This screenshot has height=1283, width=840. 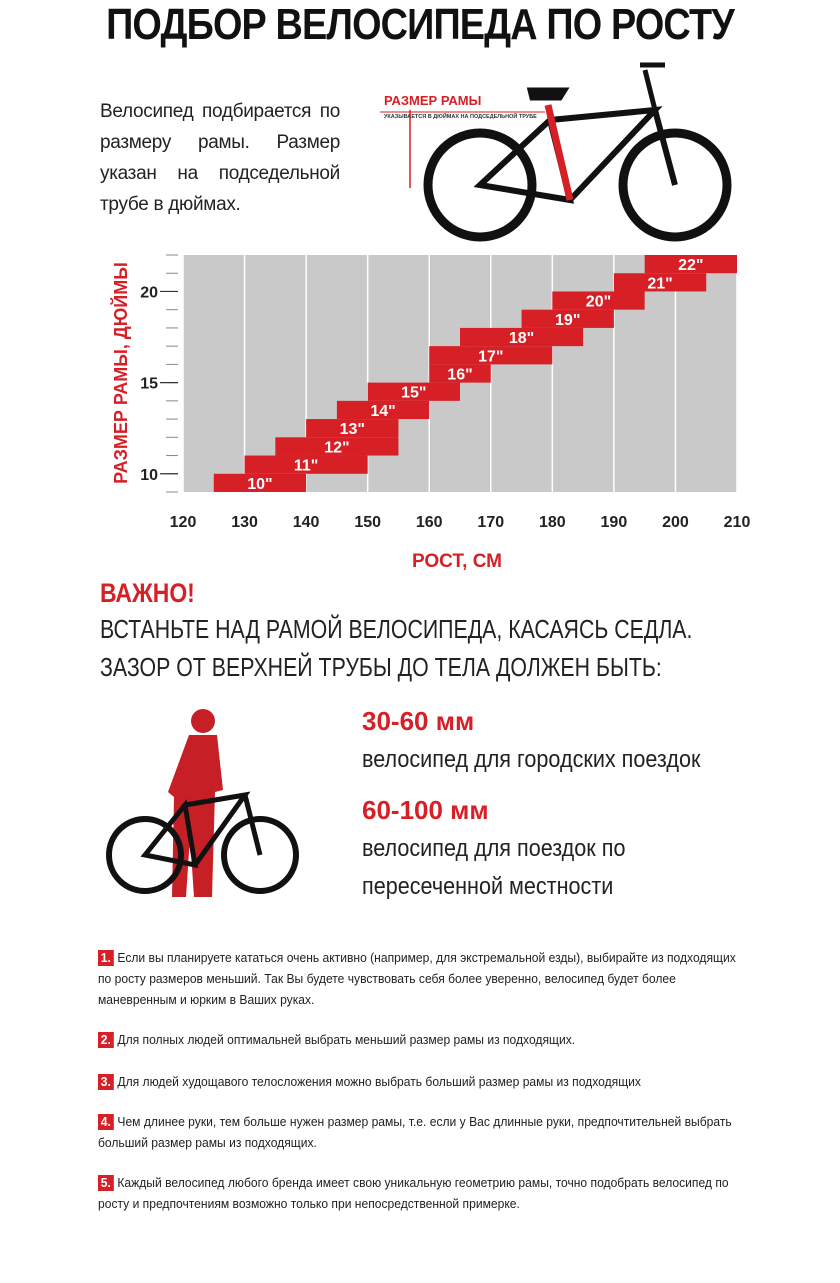 What do you see at coordinates (106, 1040) in the screenshot?
I see `note-number: 2.` at bounding box center [106, 1040].